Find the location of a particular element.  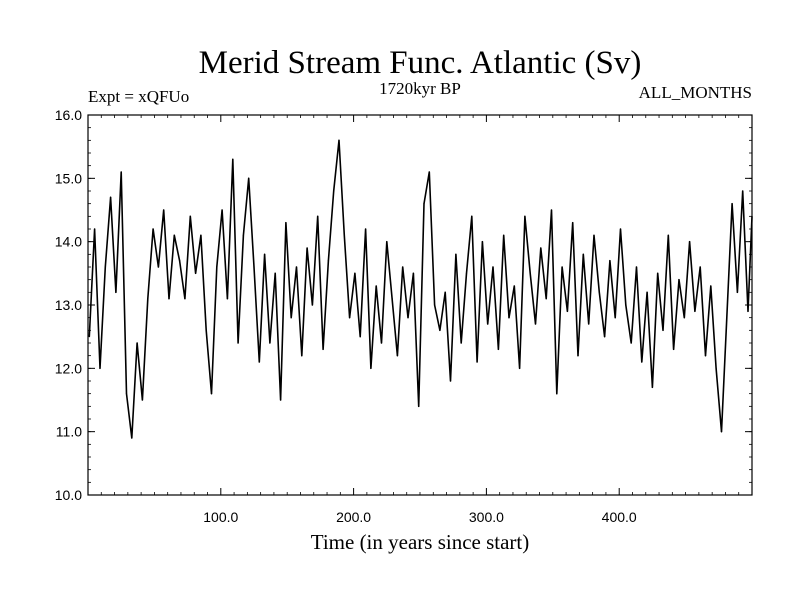

x-tick-label: 400.0 is located at coordinates (619, 517).